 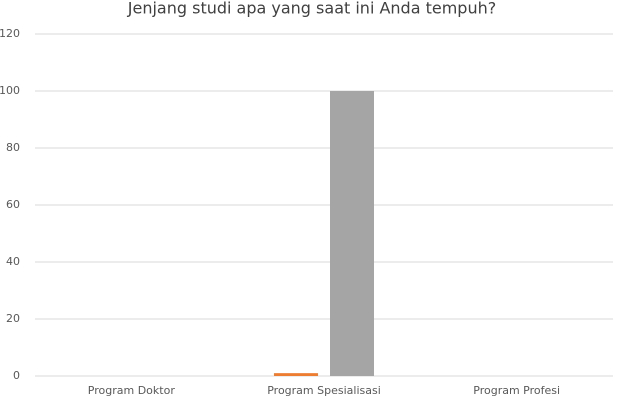 I want to click on y-tick-label: 40, so click(x=13, y=261).